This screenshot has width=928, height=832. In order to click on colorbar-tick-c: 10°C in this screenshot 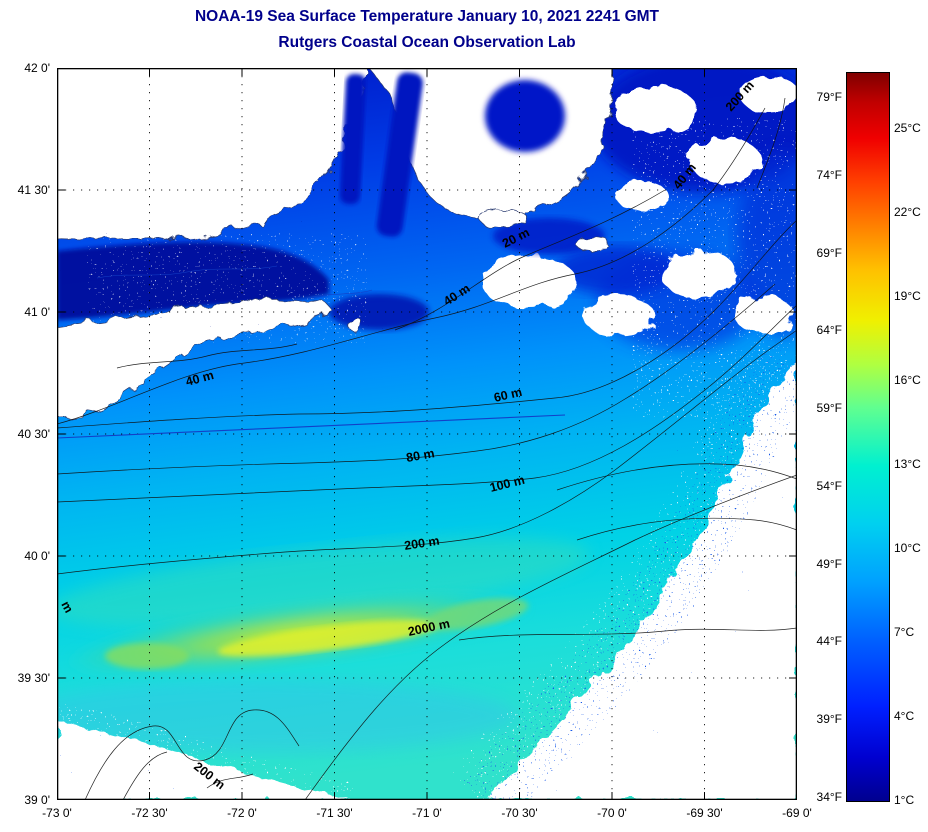, I will do `click(907, 548)`.